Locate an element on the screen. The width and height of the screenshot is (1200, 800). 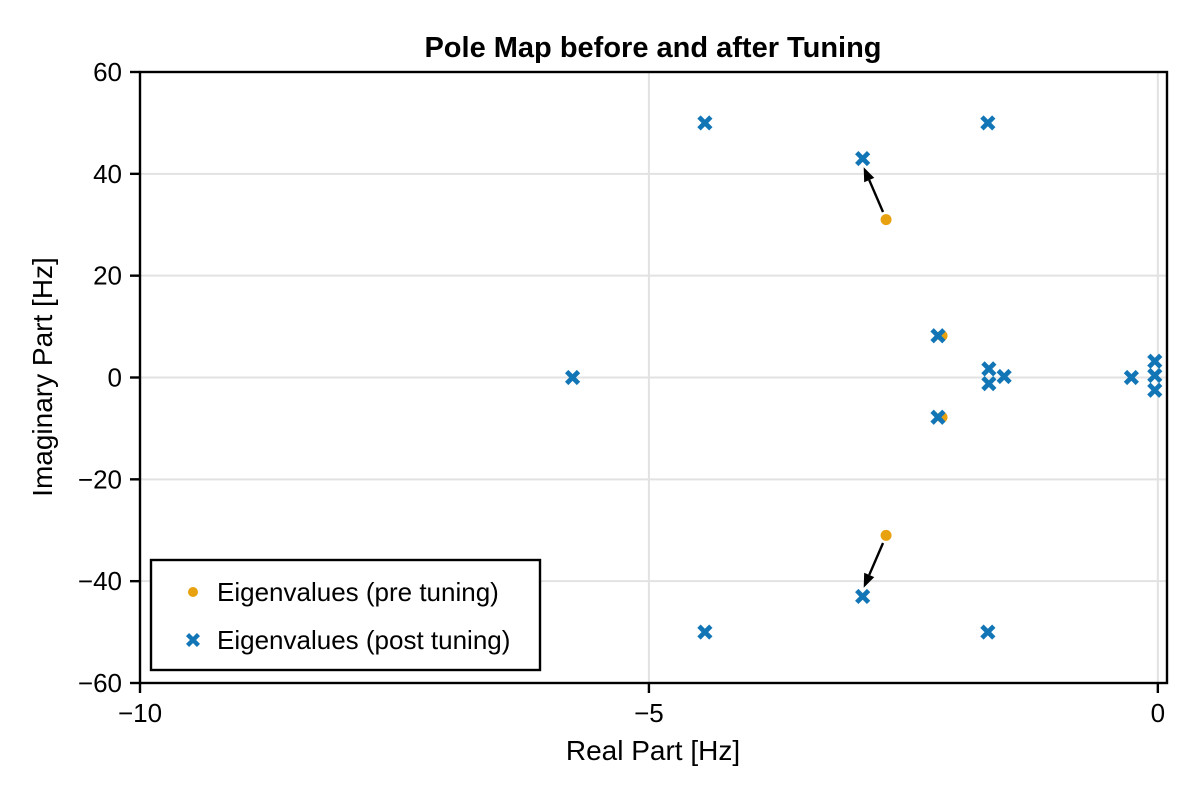
y-axis-label: Imaginary Part [Hz] is located at coordinates (42, 377).